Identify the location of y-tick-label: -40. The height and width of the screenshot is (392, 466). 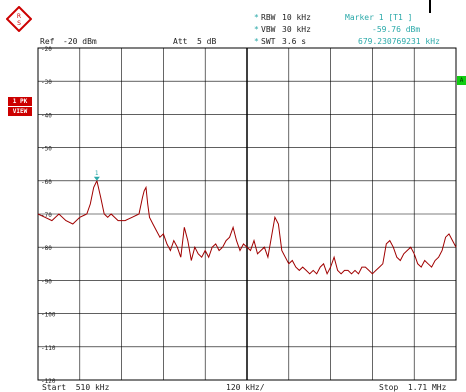
(46, 115).